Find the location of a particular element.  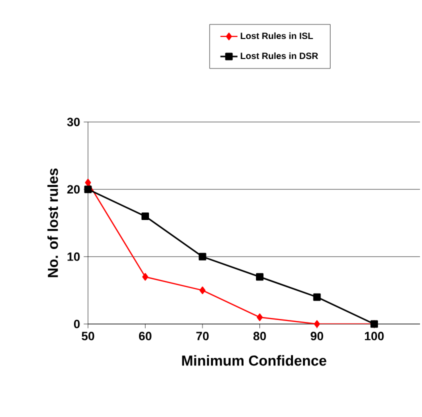

y-tick-label: 20 is located at coordinates (73, 189).